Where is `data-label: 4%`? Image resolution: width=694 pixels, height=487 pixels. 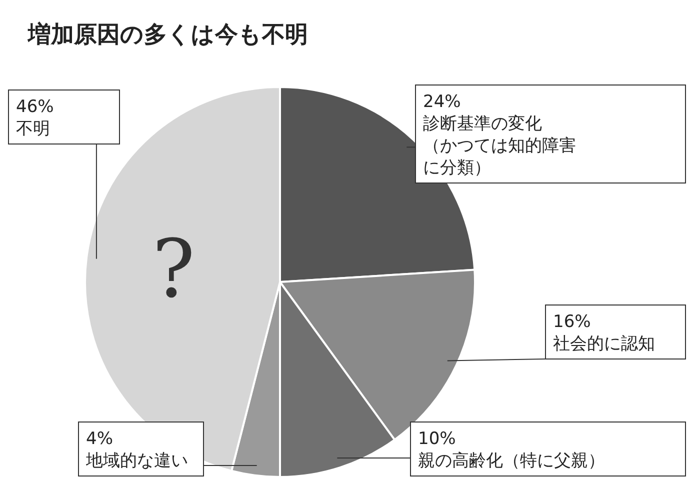
data-label: 4% is located at coordinates (99, 439).